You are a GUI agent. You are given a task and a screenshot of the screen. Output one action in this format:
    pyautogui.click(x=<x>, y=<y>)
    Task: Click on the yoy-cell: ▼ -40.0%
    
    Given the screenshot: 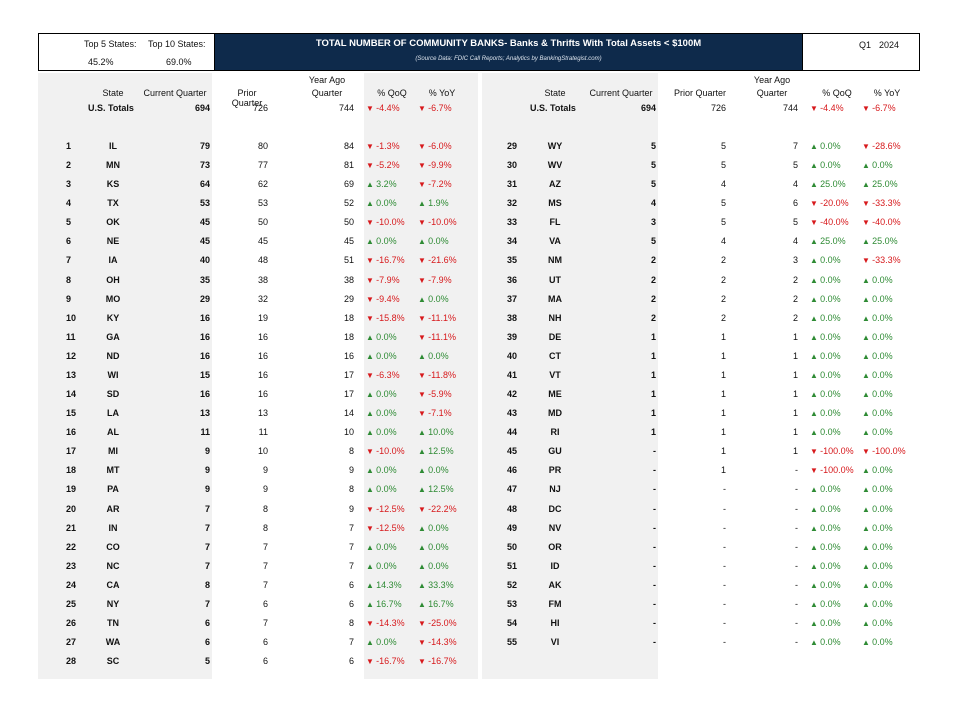 What is the action you would take?
    pyautogui.click(x=887, y=222)
    